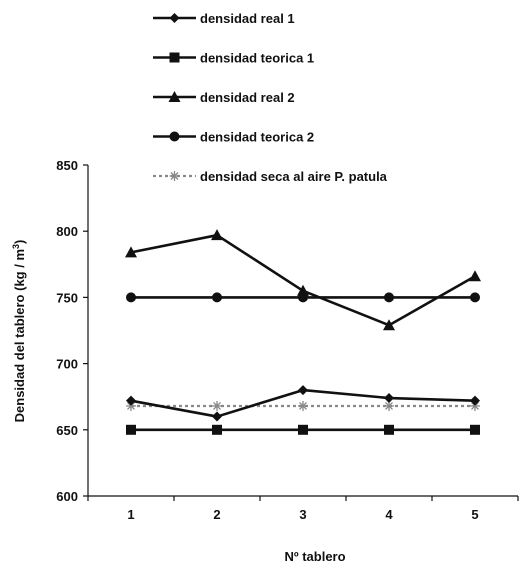 This screenshot has height=568, width=532. What do you see at coordinates (314, 556) in the screenshot?
I see `x-axis-label: Nº tablero` at bounding box center [314, 556].